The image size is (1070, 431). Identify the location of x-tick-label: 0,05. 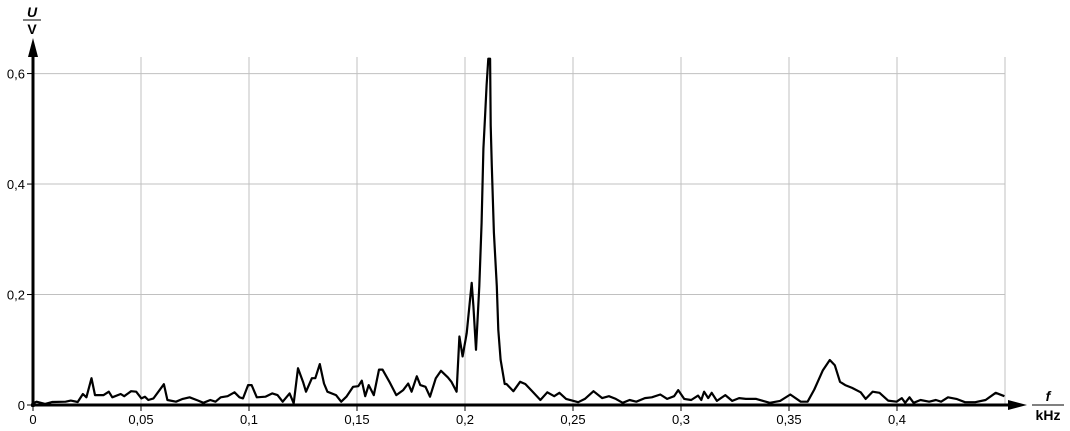
(140, 419).